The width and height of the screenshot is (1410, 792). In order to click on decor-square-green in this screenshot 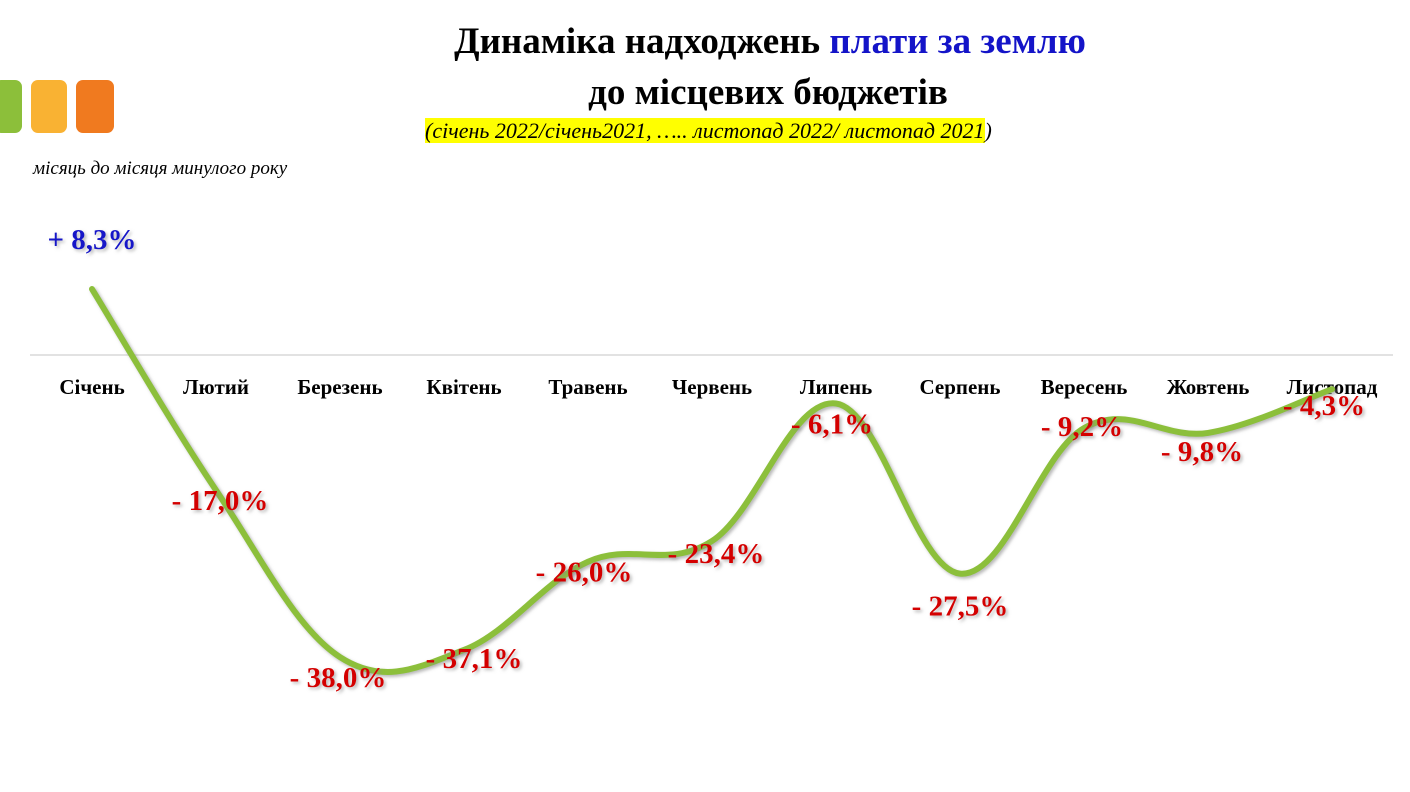, I will do `click(11, 106)`.